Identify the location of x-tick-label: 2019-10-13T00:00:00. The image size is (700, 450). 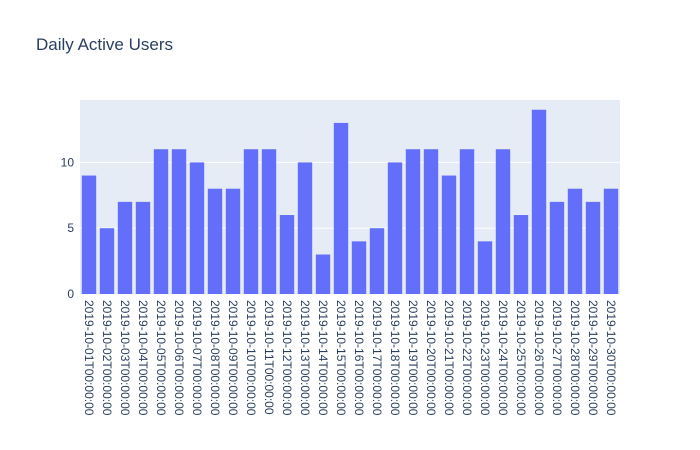
(305, 358).